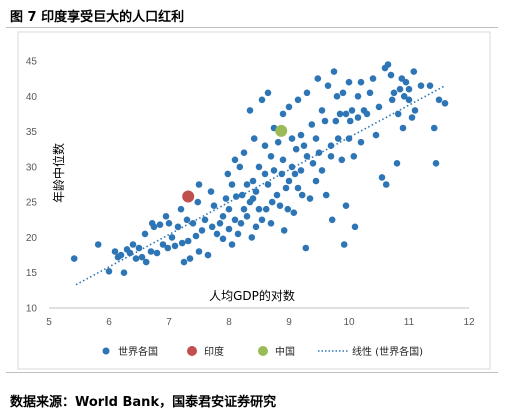 Image resolution: width=508 pixels, height=417 pixels. What do you see at coordinates (109, 322) in the screenshot?
I see `x-tick-label: 6` at bounding box center [109, 322].